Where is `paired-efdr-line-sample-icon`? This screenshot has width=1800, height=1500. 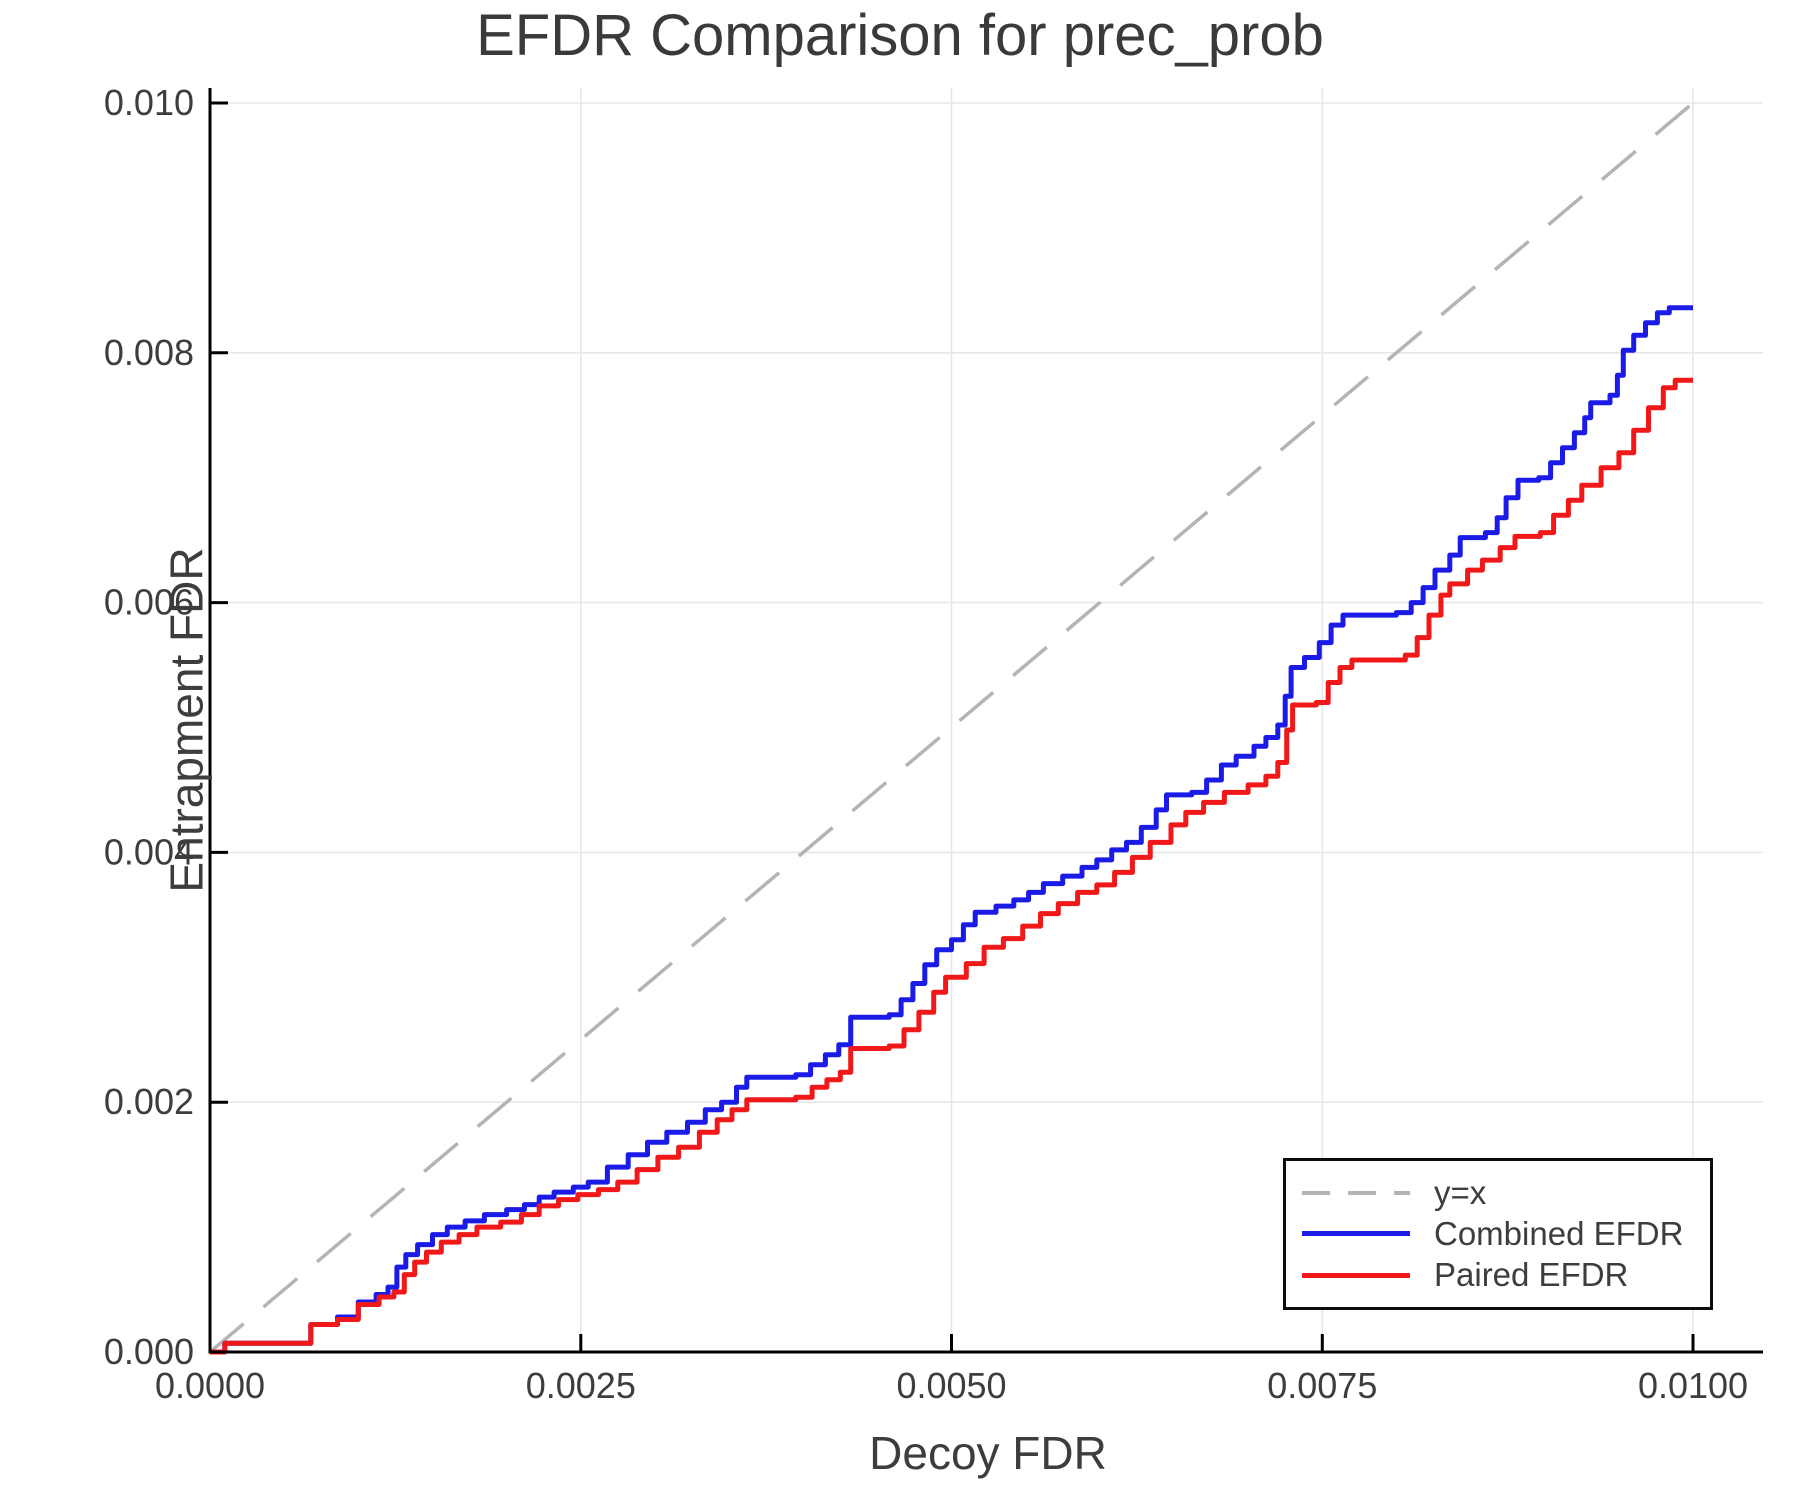 paired-efdr-line-sample-icon is located at coordinates (1356, 1275).